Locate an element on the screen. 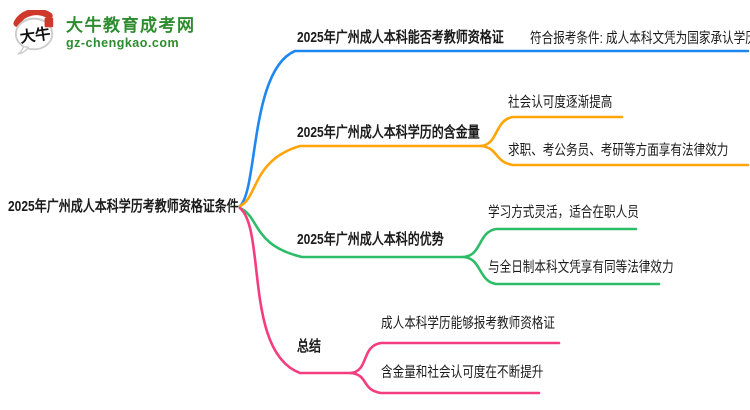 Image resolution: width=750 pixels, height=410 pixels. logo-red-swoosh is located at coordinates (33, 18).